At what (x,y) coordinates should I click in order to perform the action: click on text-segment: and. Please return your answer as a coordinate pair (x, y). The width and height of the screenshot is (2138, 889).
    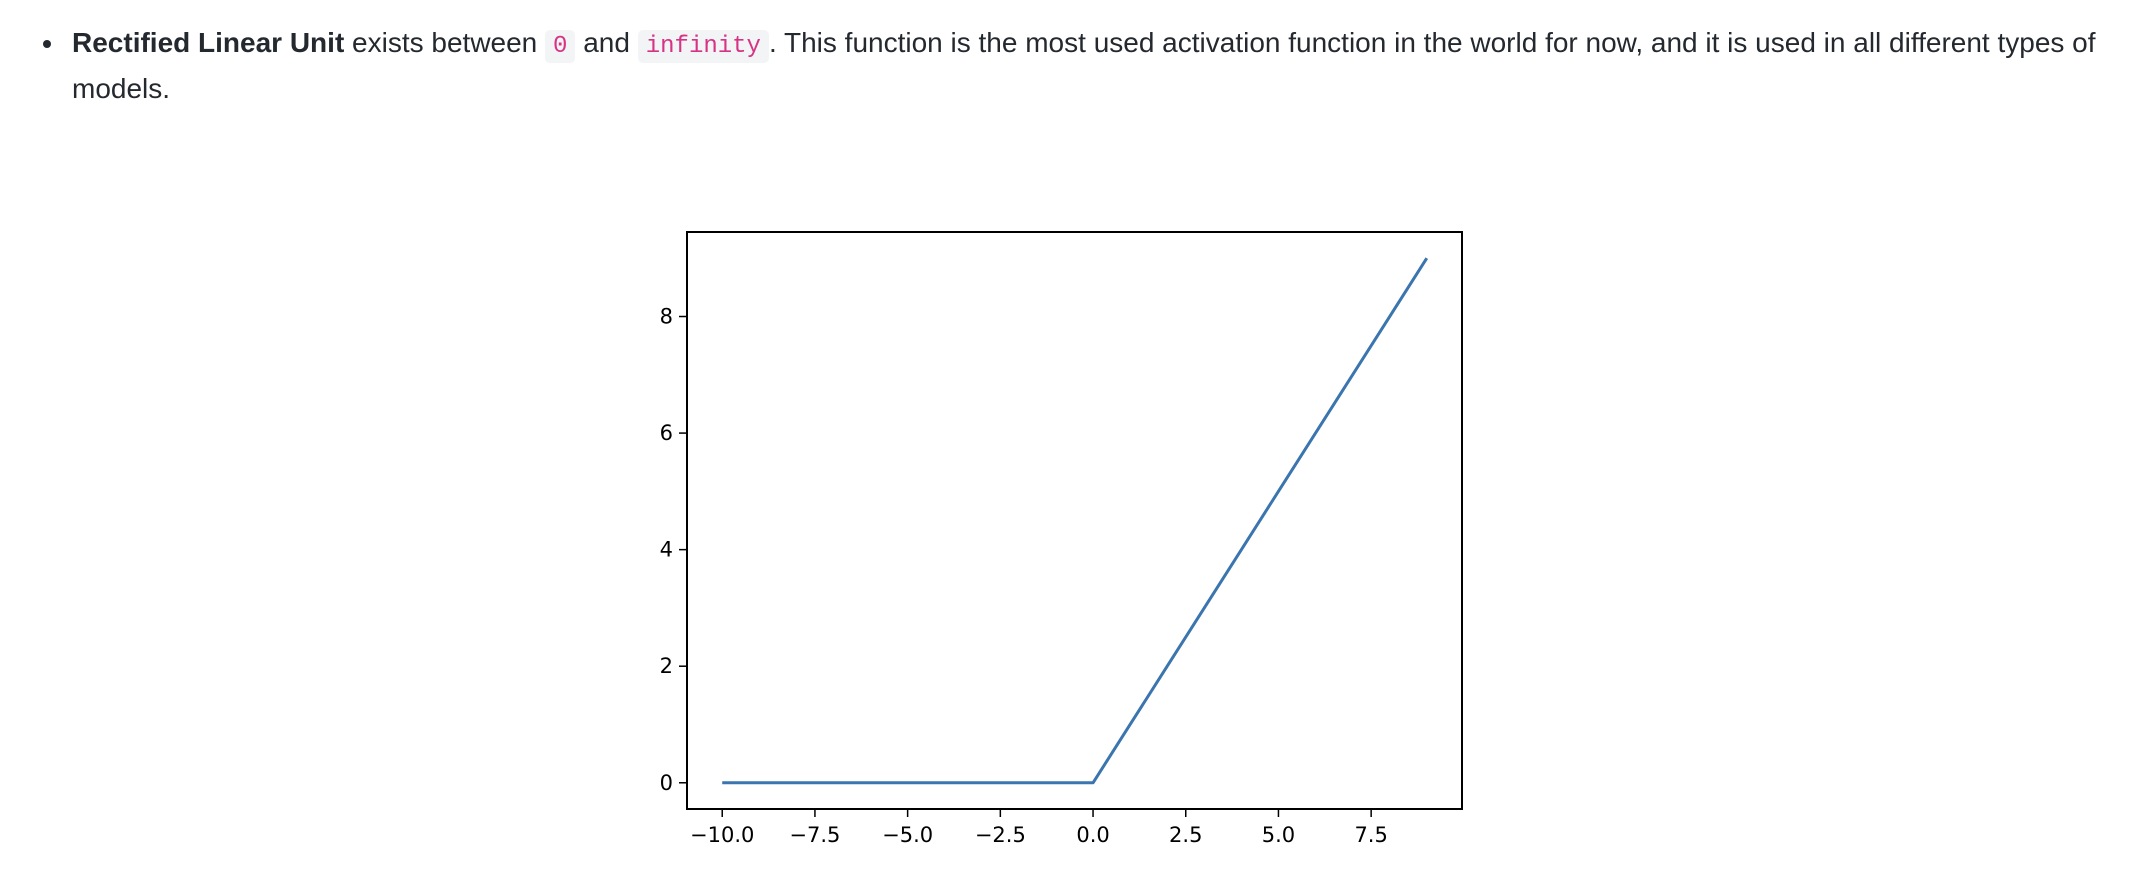
    Looking at the image, I should click on (606, 42).